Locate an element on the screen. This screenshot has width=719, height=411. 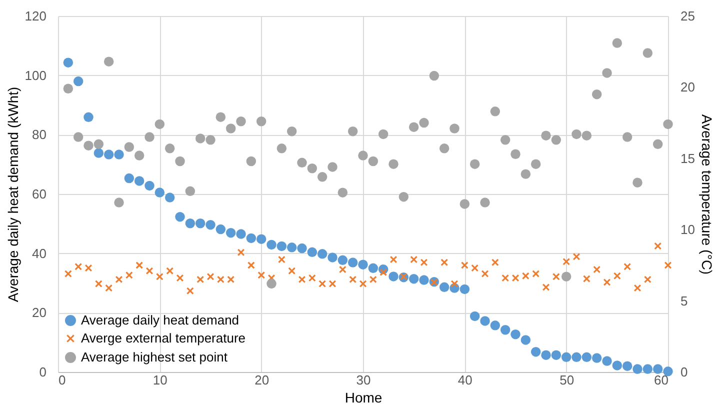
legend-label: Average daily heat demand is located at coordinates (160, 320).